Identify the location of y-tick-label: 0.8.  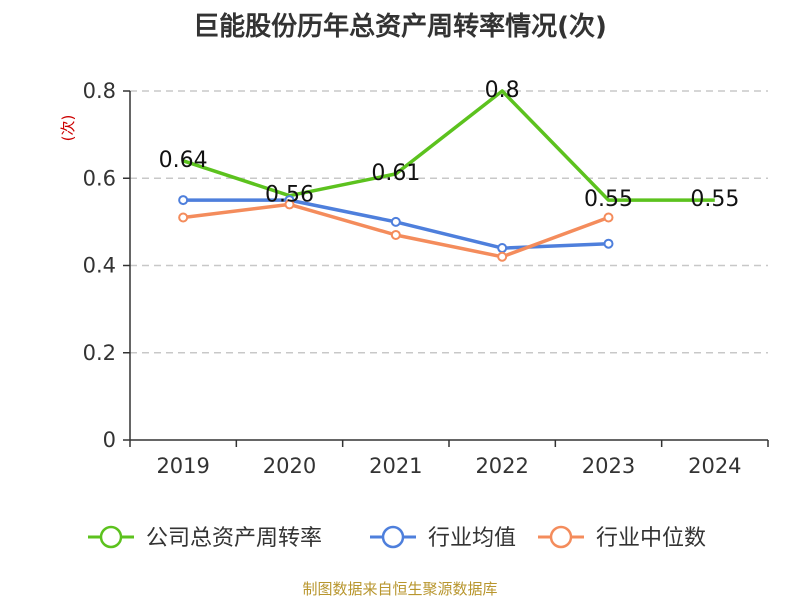
(99, 91).